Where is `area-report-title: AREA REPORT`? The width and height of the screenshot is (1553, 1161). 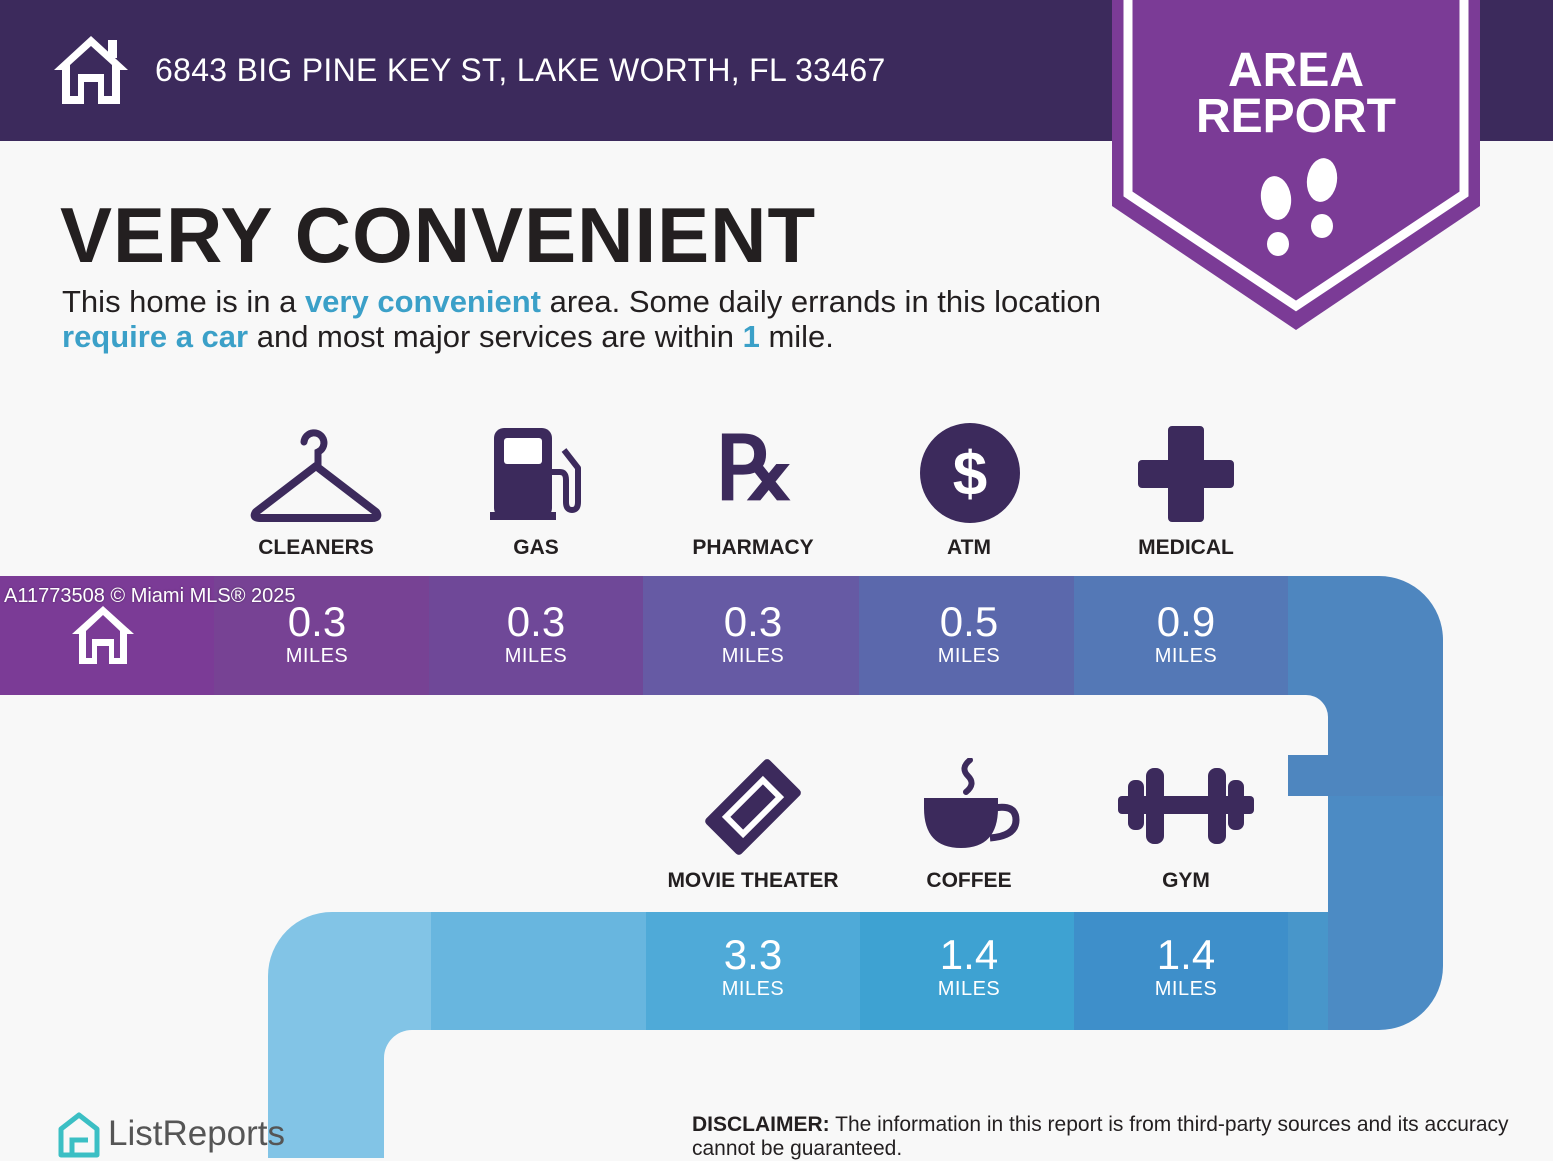
area-report-title: AREA REPORT is located at coordinates (1296, 93).